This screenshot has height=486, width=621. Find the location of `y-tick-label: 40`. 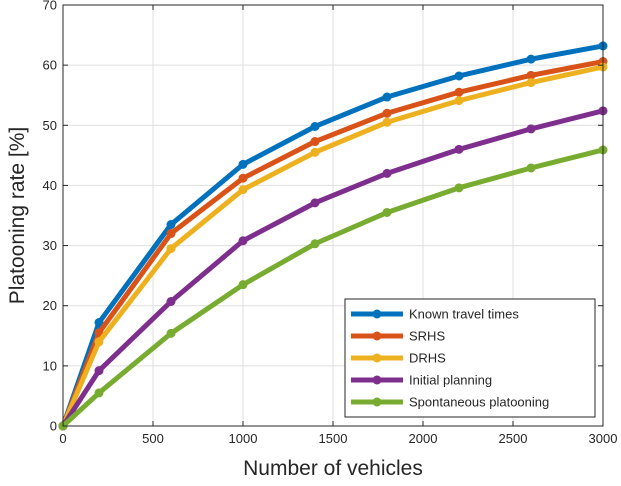

y-tick-label: 40 is located at coordinates (50, 185).